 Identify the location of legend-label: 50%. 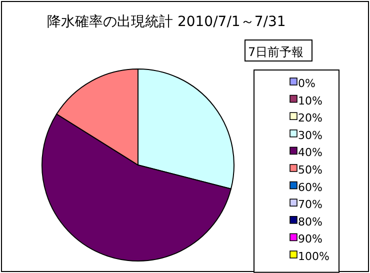
(310, 170).